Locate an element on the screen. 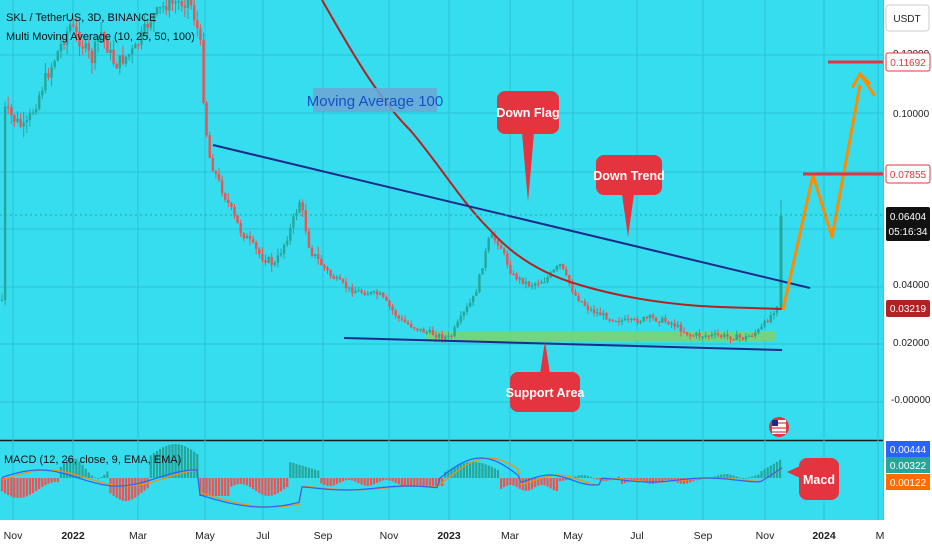  indicator-title: Multi Moving Average (10, 25, 50, 100) is located at coordinates (100, 37).